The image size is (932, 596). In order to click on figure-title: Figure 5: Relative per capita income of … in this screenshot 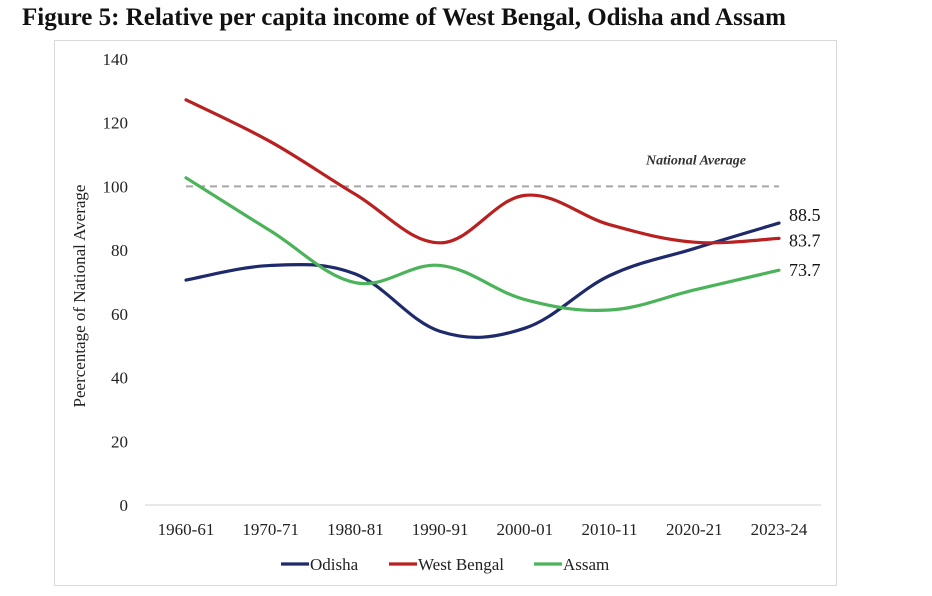, I will do `click(404, 17)`.